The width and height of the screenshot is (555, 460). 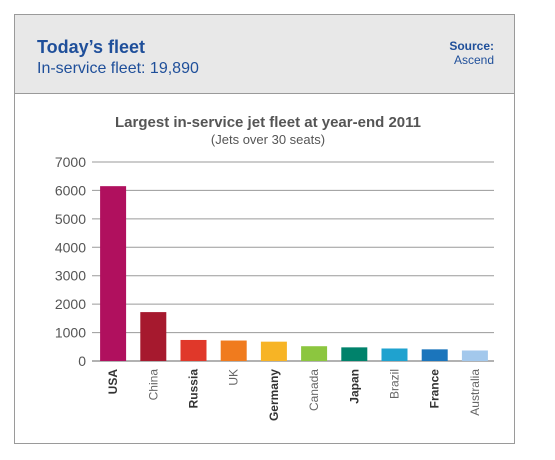 I want to click on y-tick-label: 5000, so click(x=70, y=219).